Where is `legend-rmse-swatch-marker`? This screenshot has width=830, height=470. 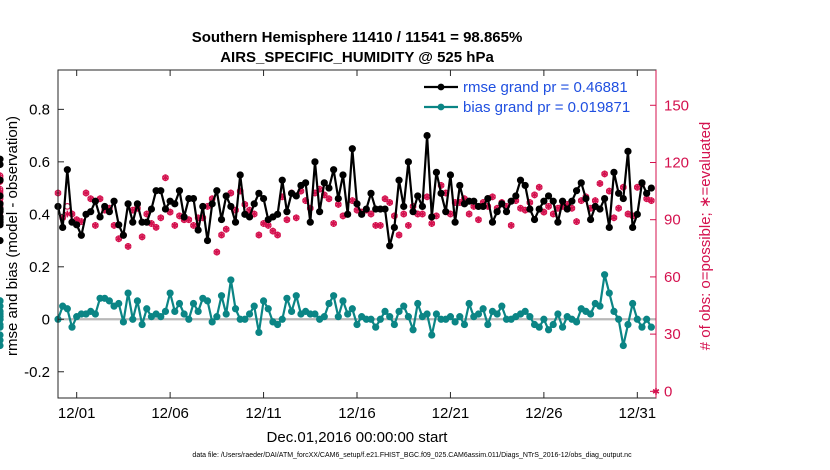 legend-rmse-swatch-marker is located at coordinates (441, 87).